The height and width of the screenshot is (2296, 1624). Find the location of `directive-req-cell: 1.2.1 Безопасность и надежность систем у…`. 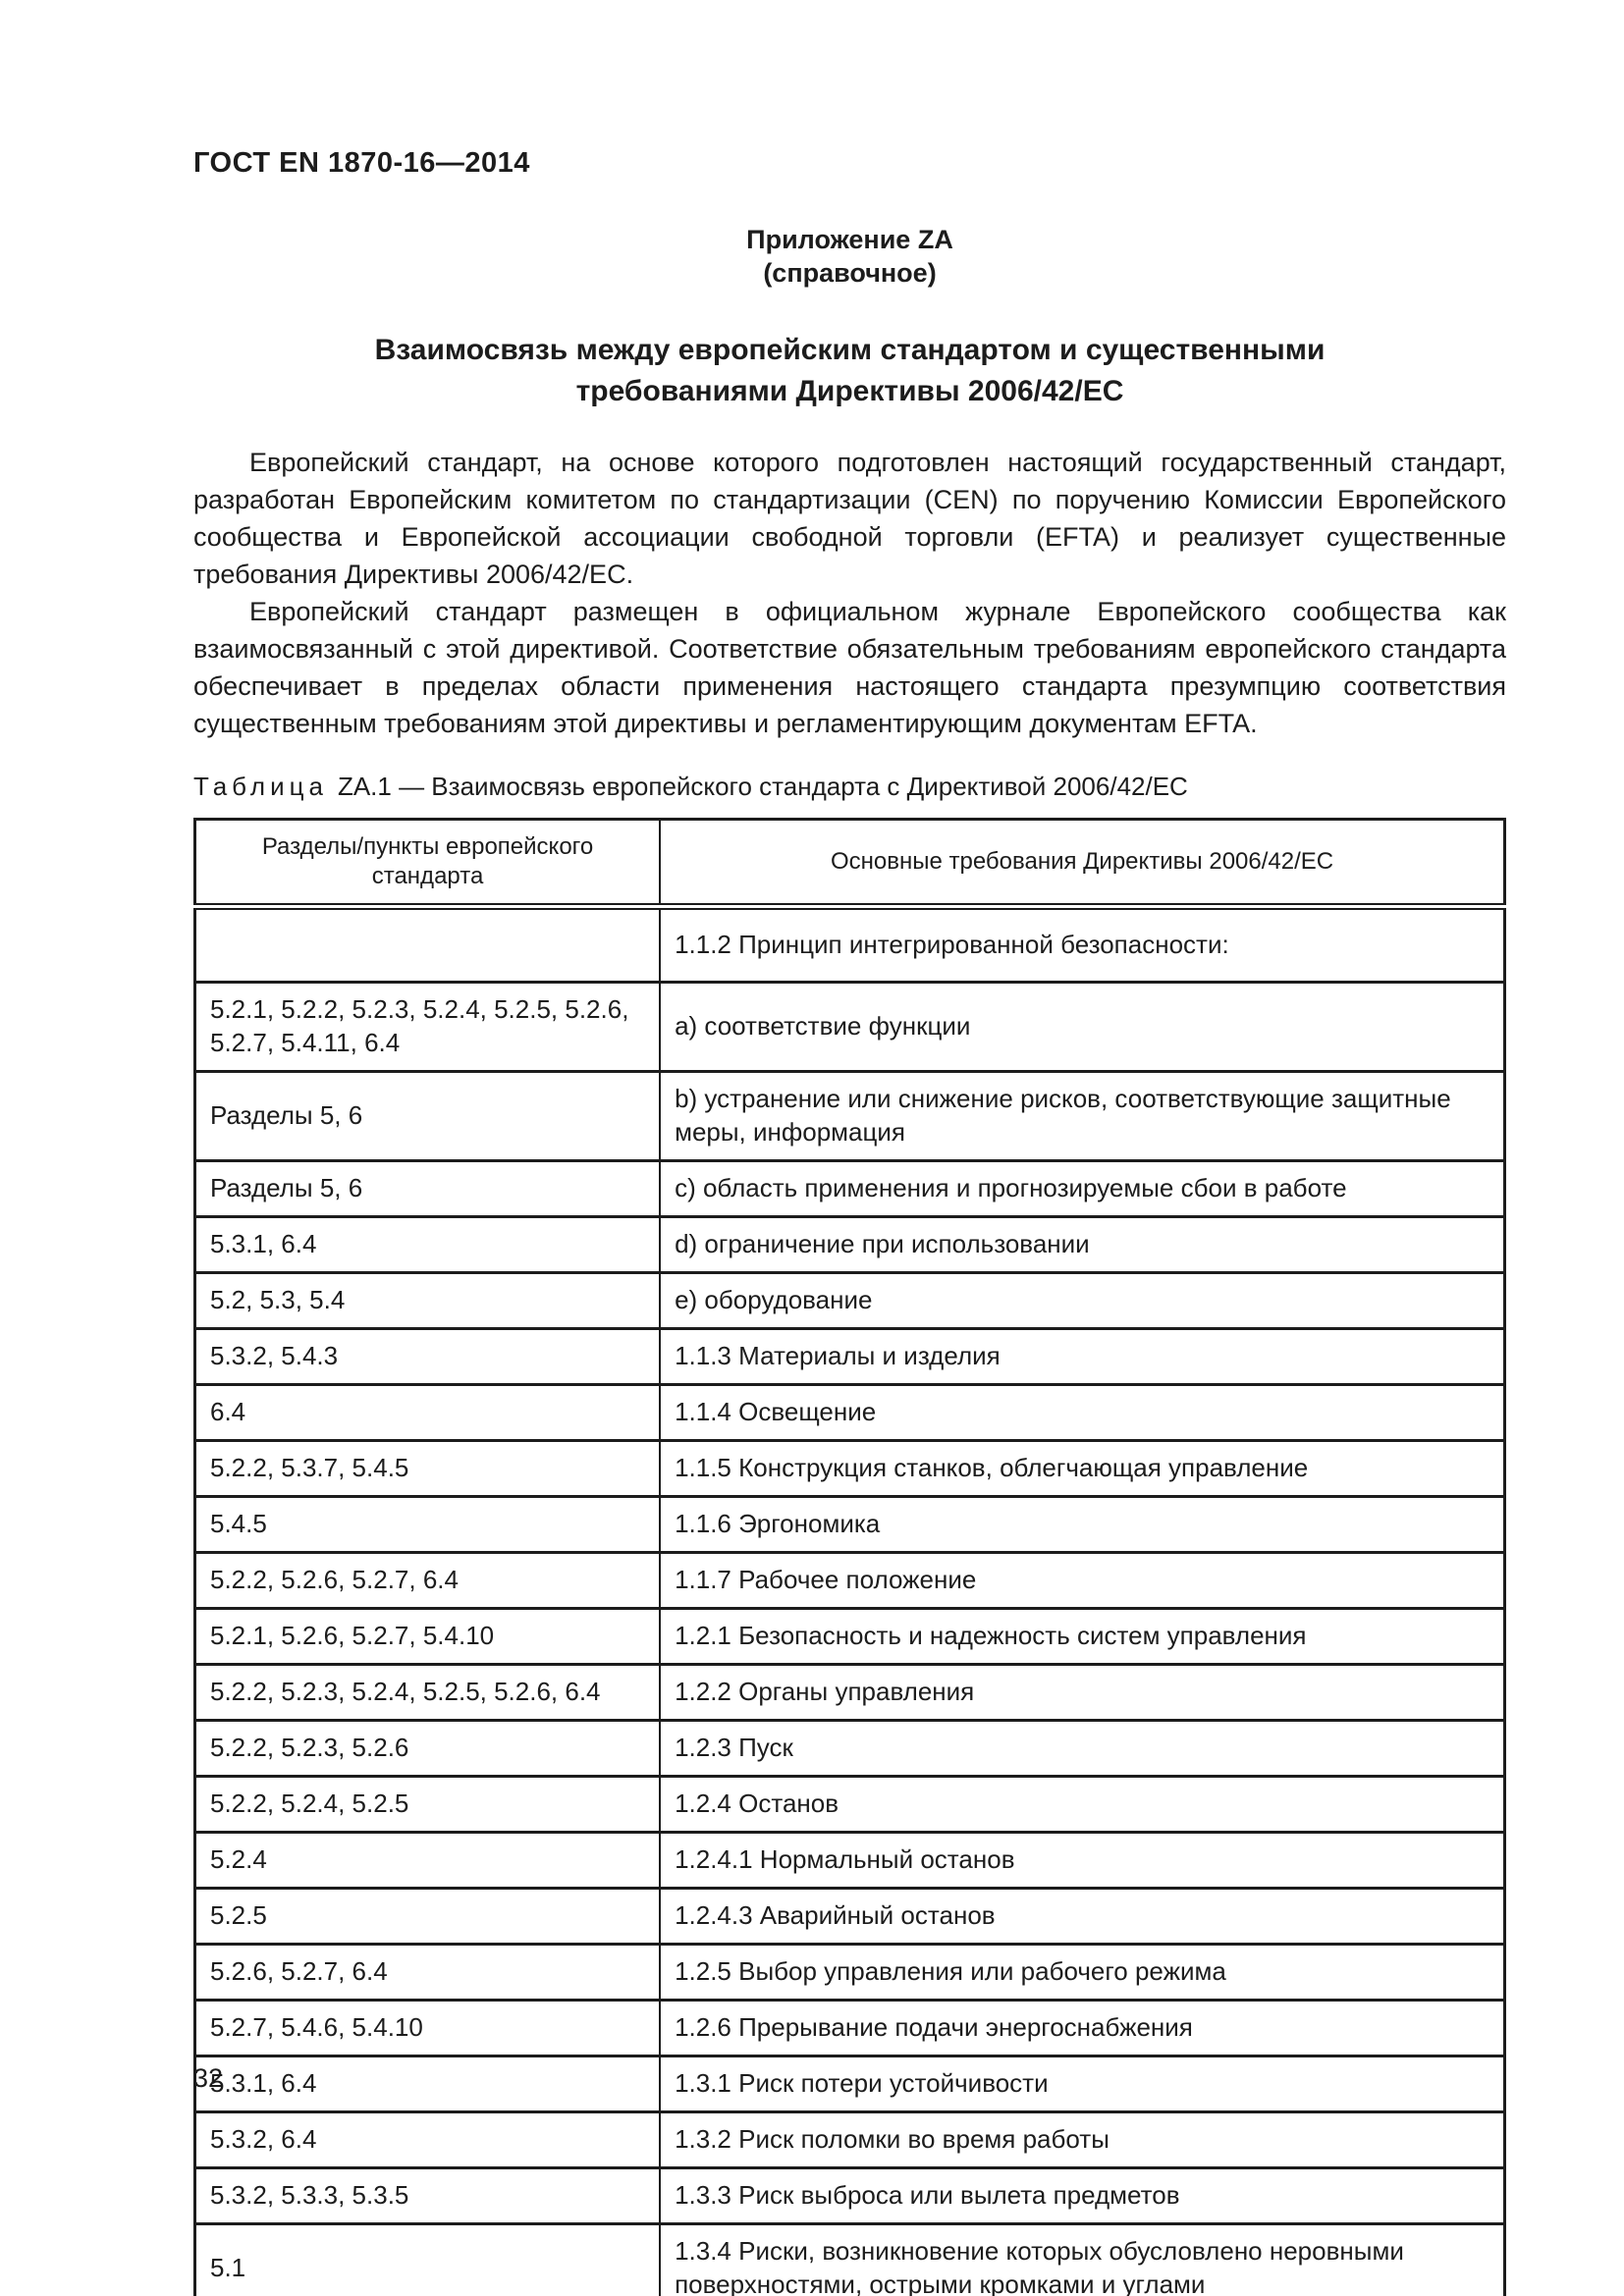

directive-req-cell: 1.2.1 Безопасность и надежность систем у… is located at coordinates (1082, 1636).